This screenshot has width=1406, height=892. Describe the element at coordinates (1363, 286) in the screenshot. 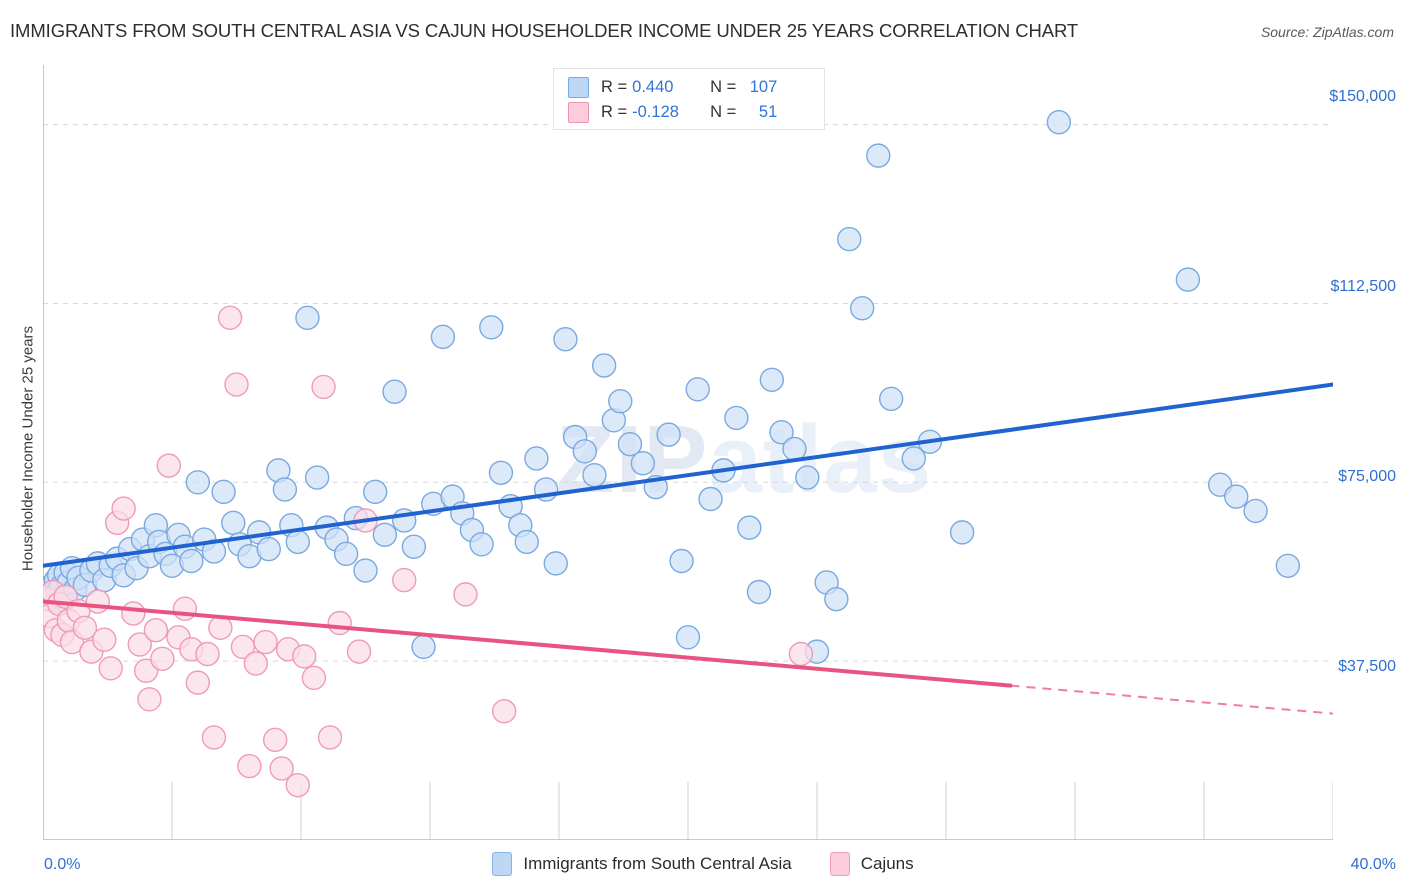

I see `y-tick-label-112500: $112,500` at that location.